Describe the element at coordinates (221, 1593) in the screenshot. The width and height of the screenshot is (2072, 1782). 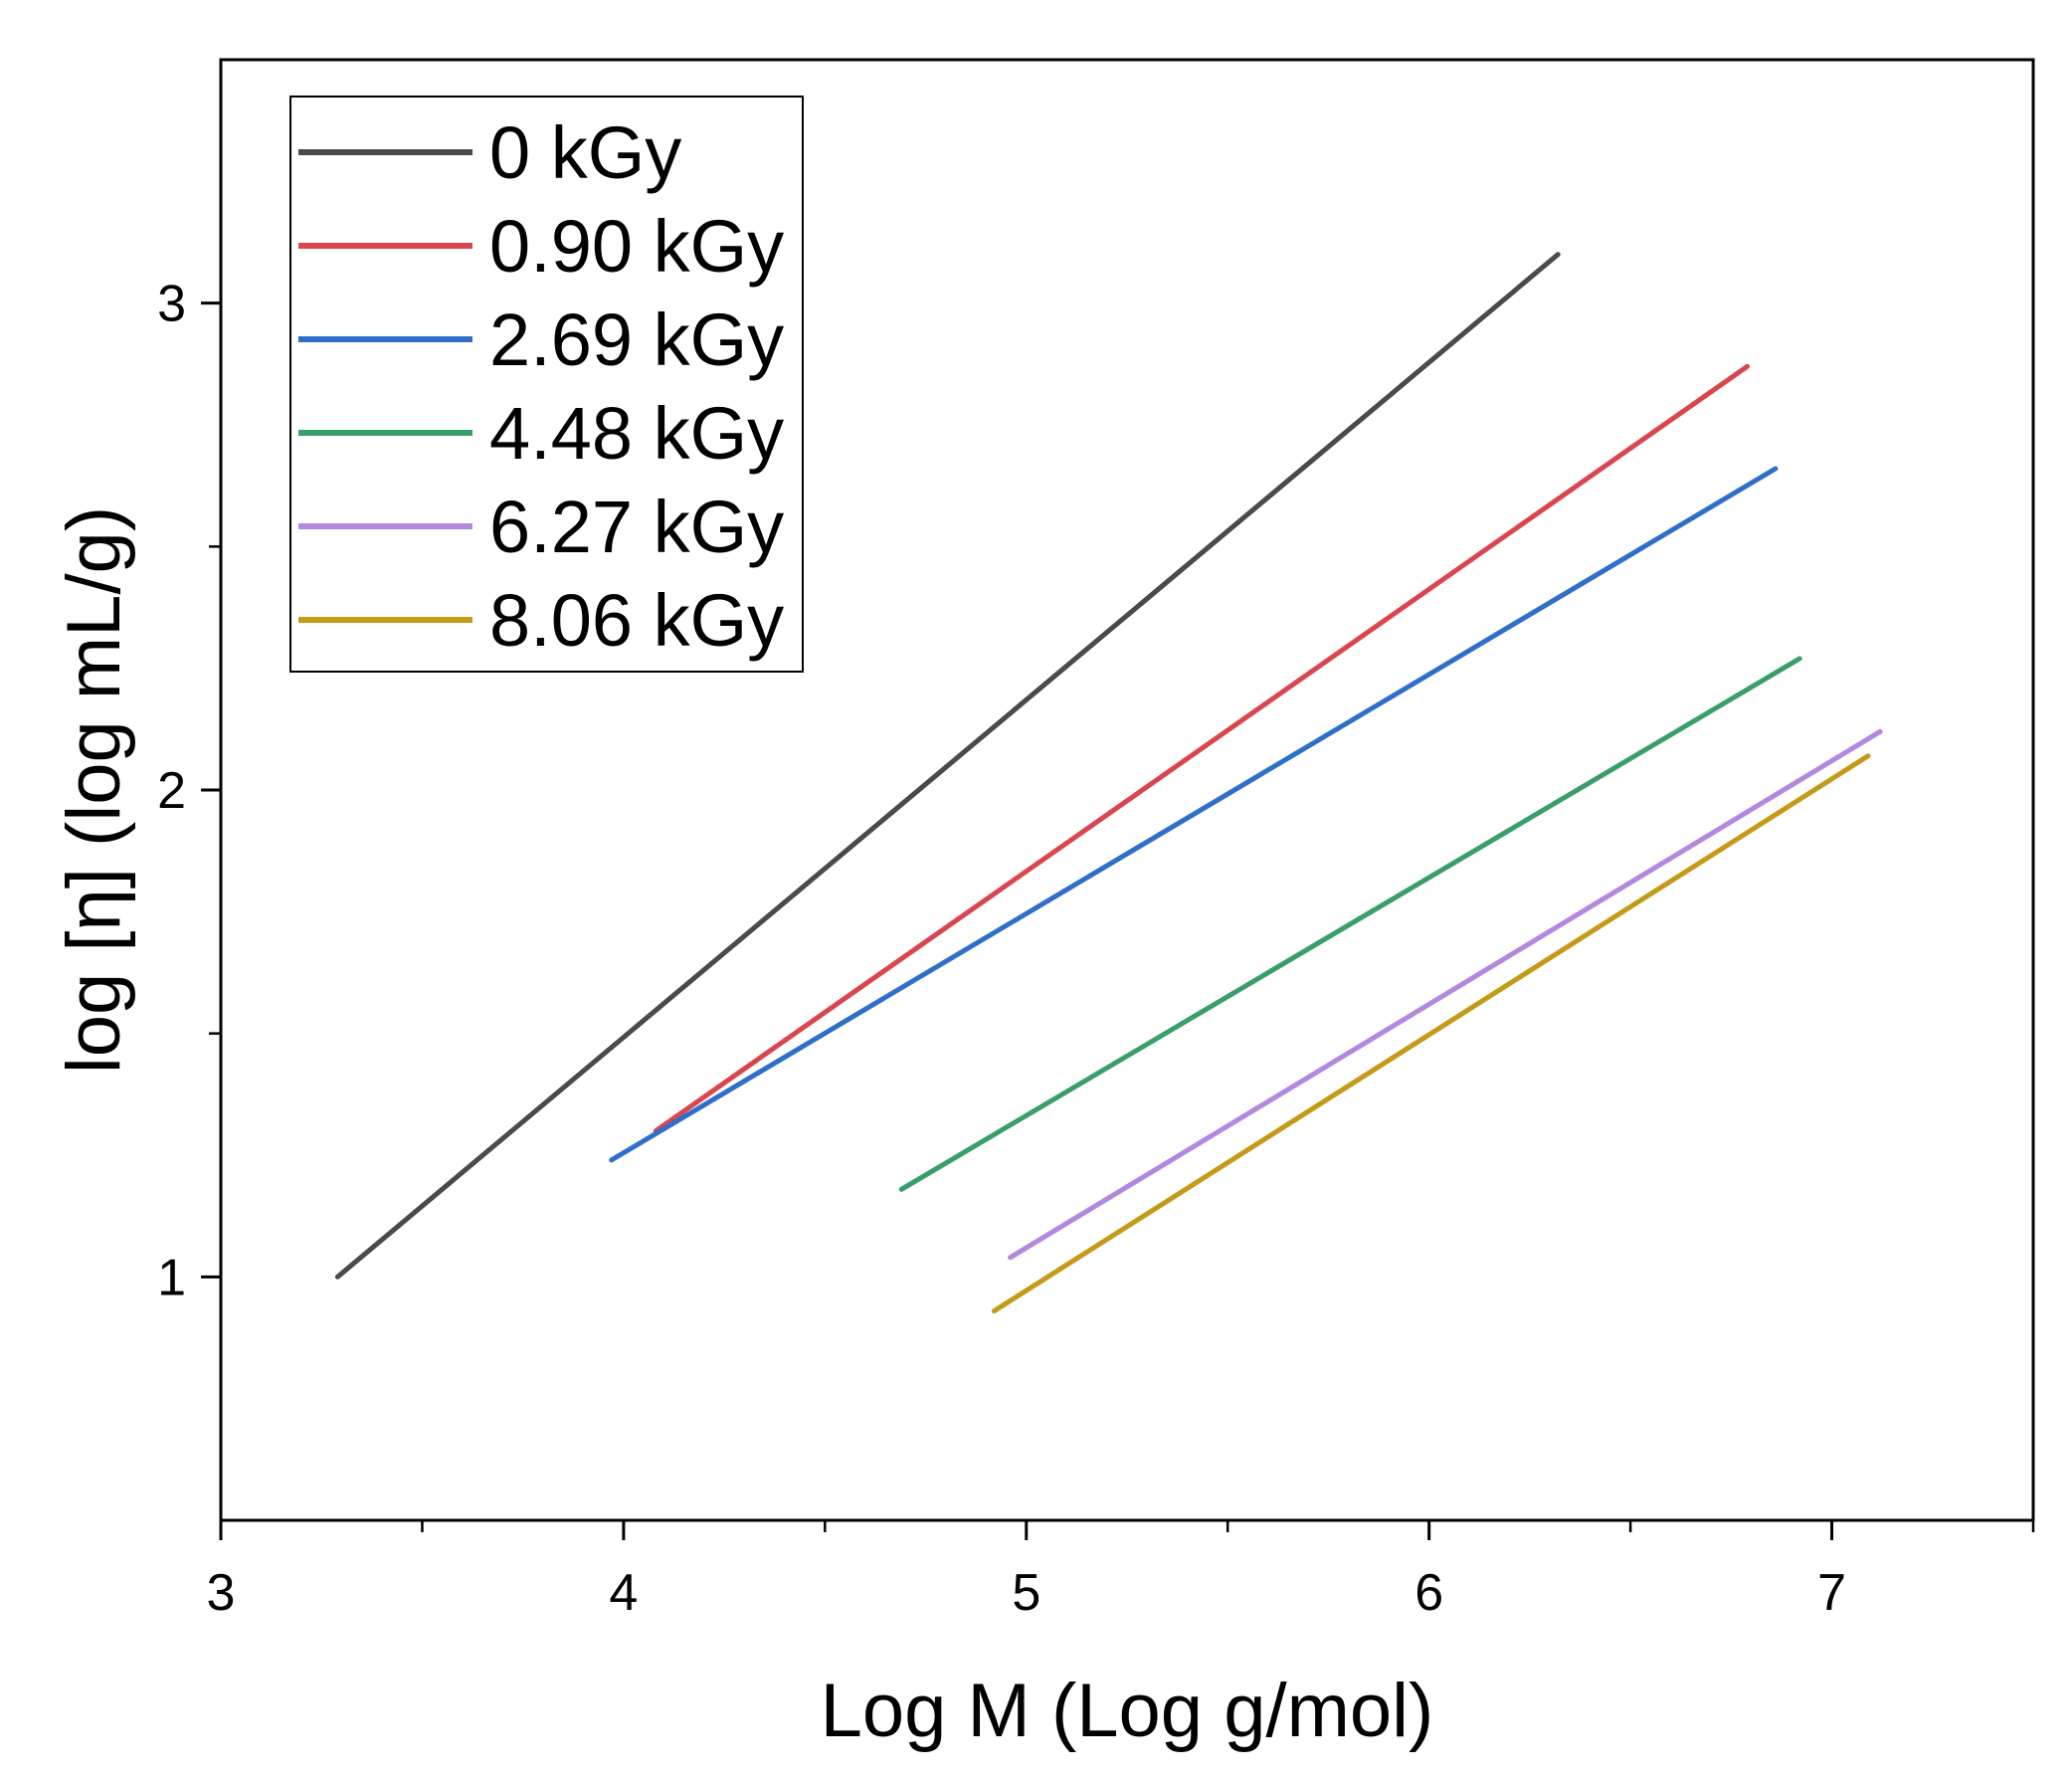
I see `x-tick-label: 3` at that location.